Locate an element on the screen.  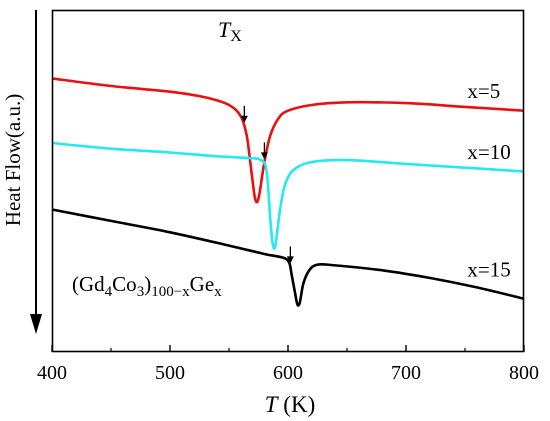
tx-annotation-sub: X is located at coordinates (236, 36).